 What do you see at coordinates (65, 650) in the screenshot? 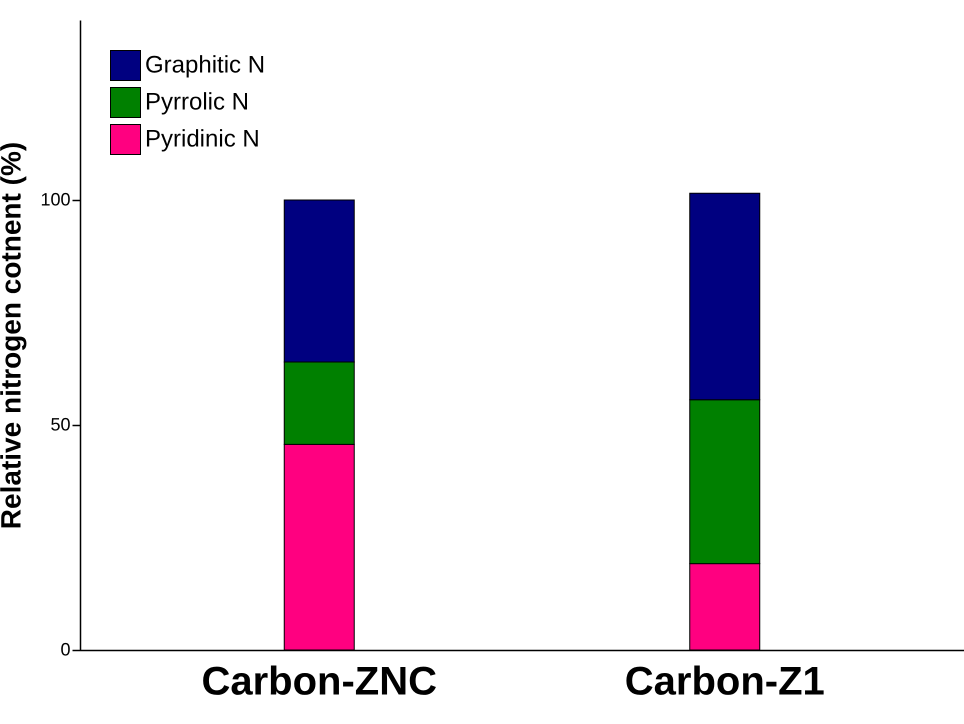
I see `y-tick-label: 0` at bounding box center [65, 650].